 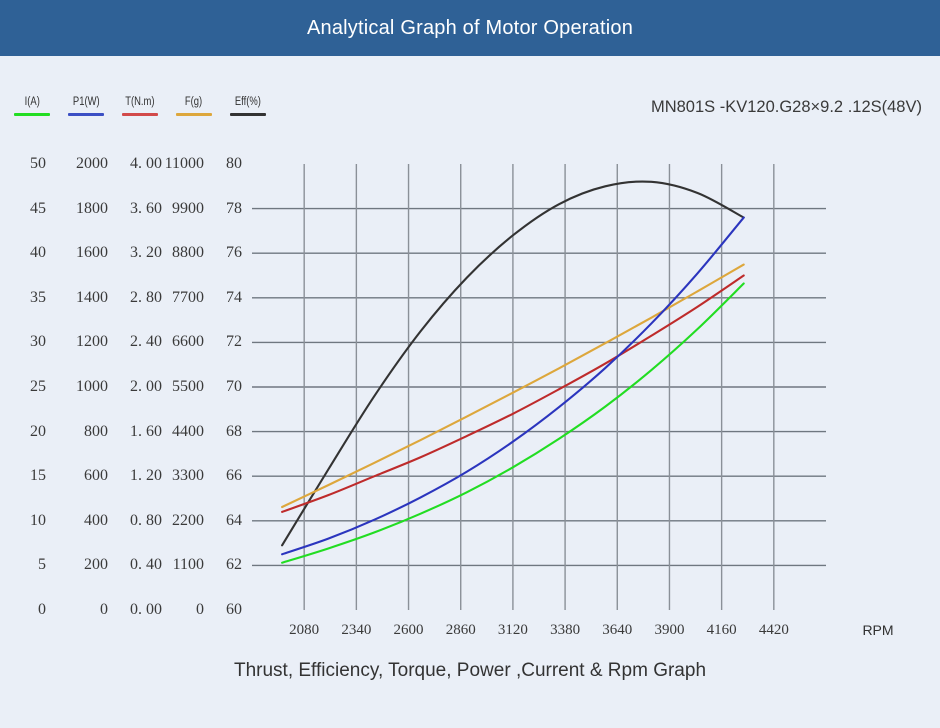 I want to click on legend: I(A) P1(W) T(N.m) F(g) Eff(%), so click(x=149, y=106).